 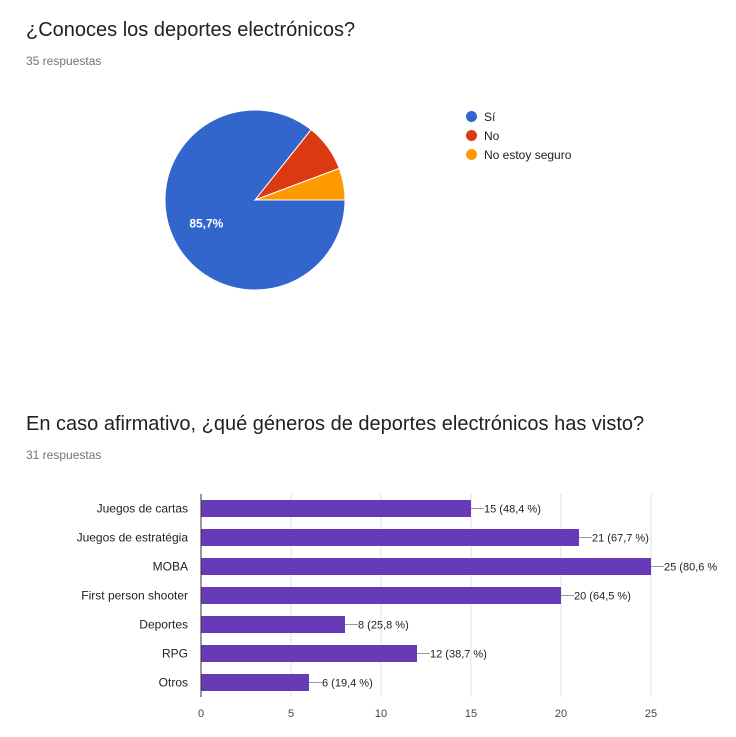 I want to click on x-tick-label-20: 20, so click(x=561, y=714).